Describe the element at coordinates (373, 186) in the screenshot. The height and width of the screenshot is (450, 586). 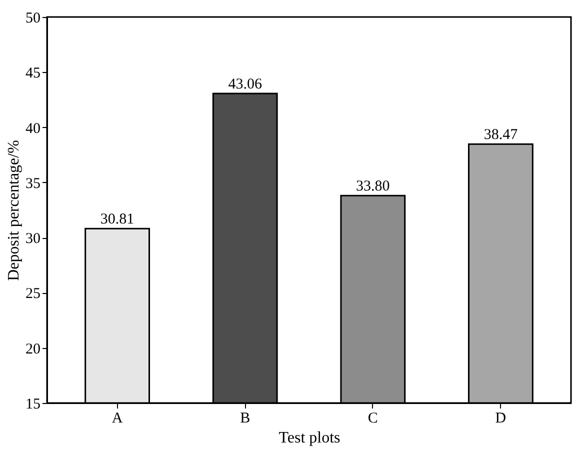
I see `data-label: 33.80` at that location.